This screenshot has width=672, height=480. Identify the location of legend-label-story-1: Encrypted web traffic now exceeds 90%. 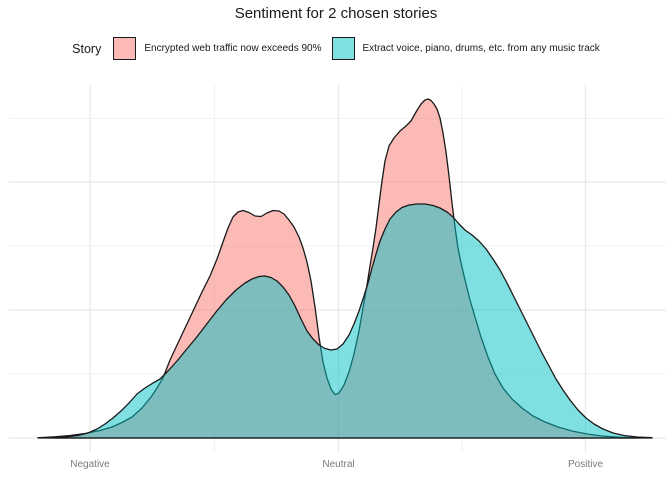
(233, 48).